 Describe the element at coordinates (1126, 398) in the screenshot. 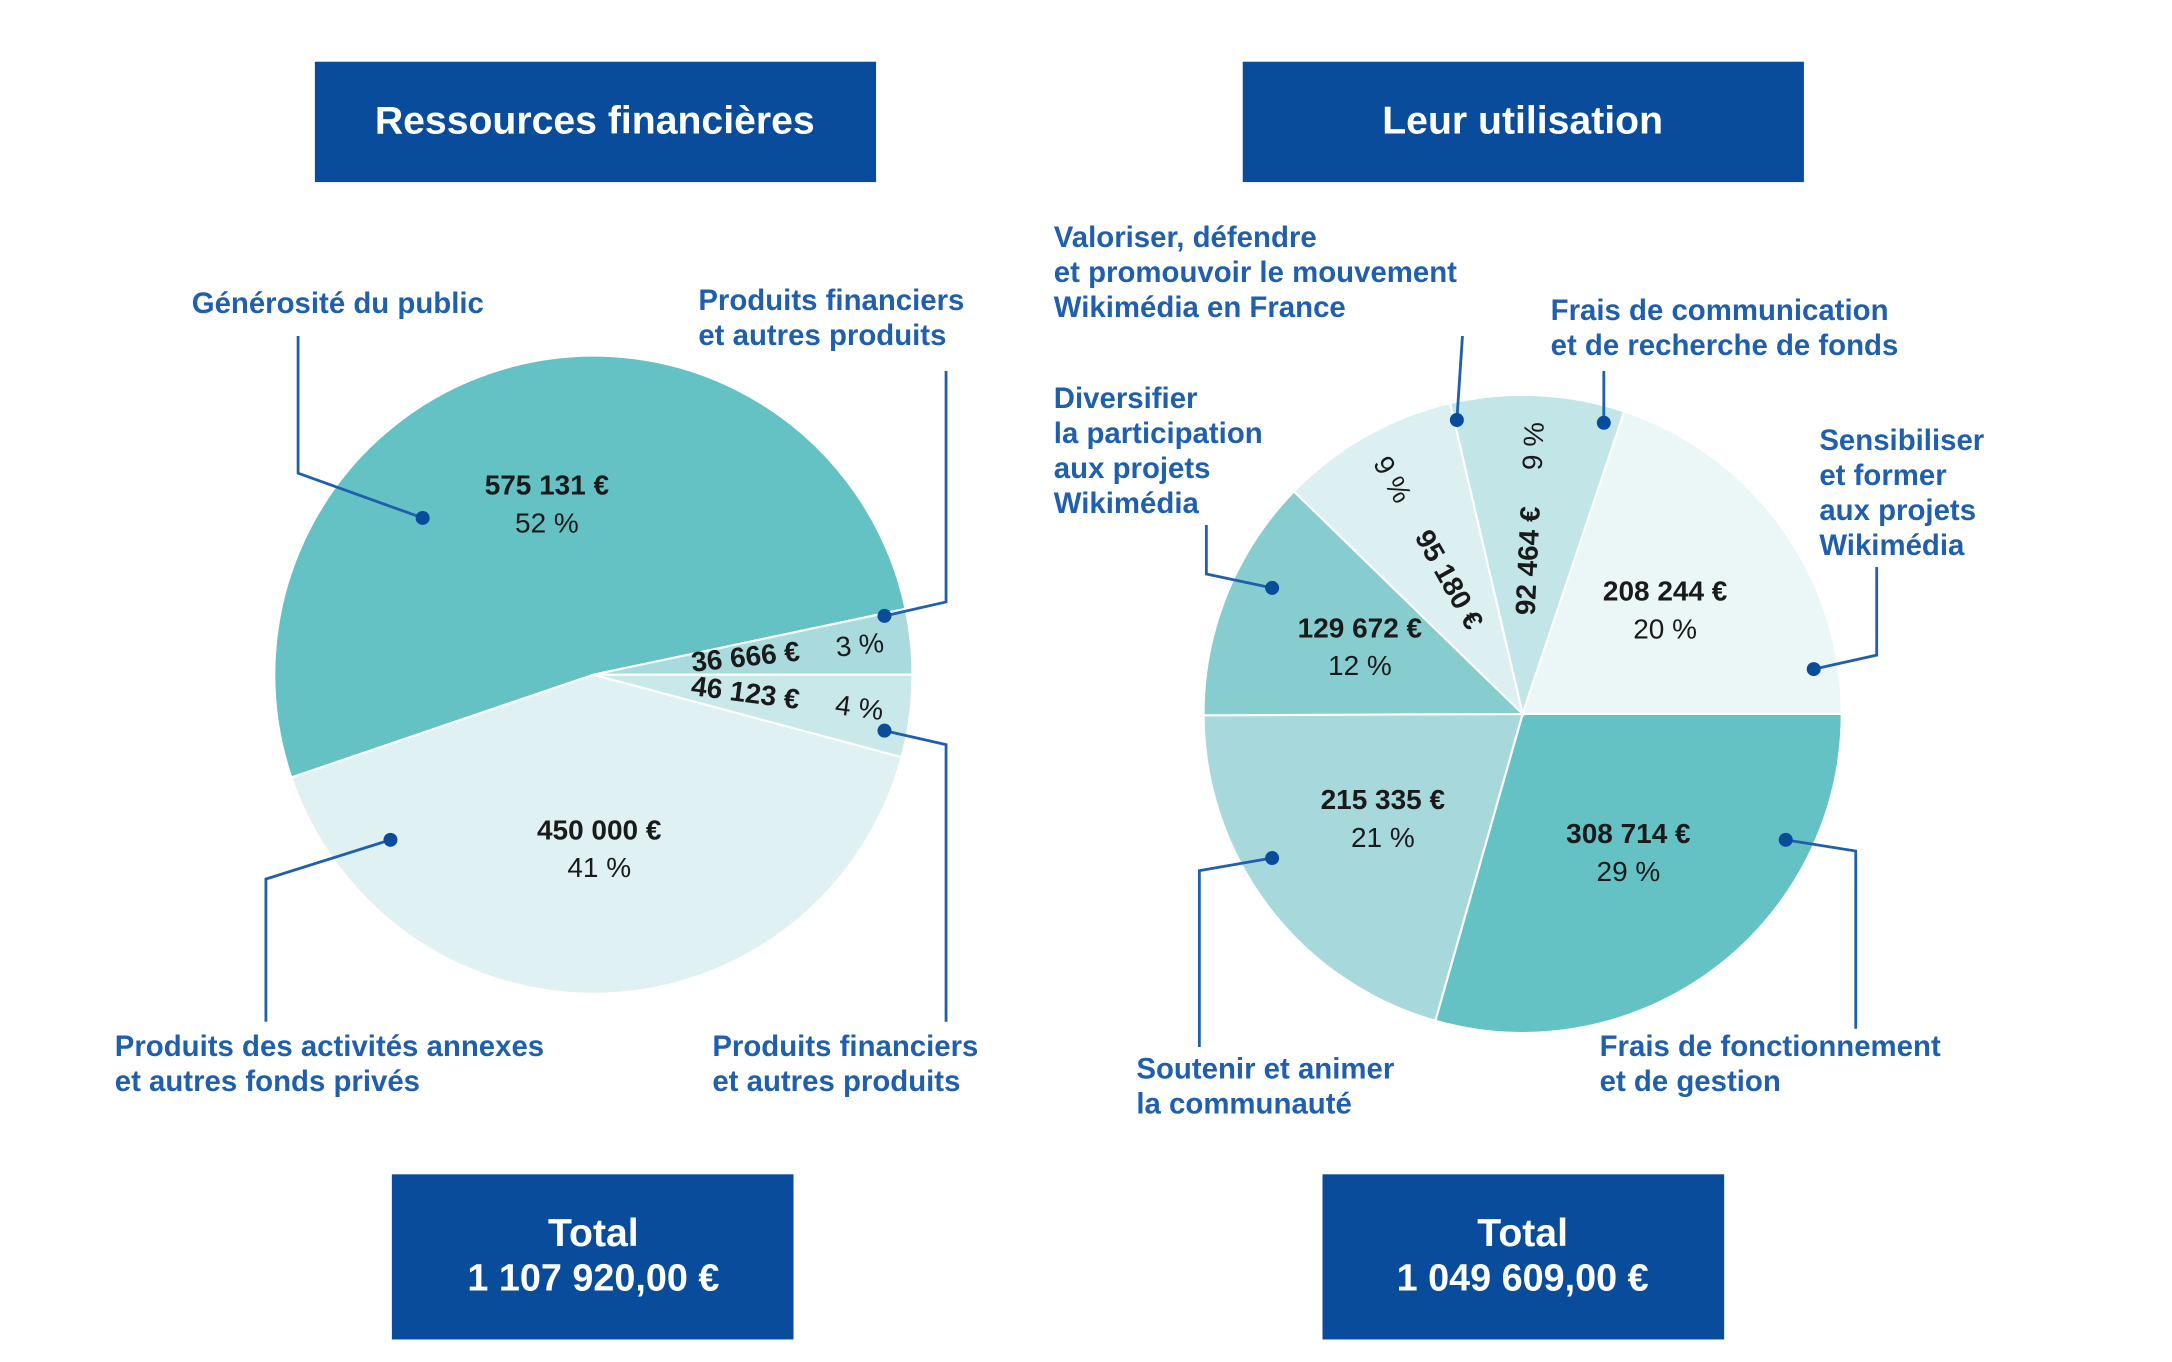

I see `legend-label: Diversifier` at that location.